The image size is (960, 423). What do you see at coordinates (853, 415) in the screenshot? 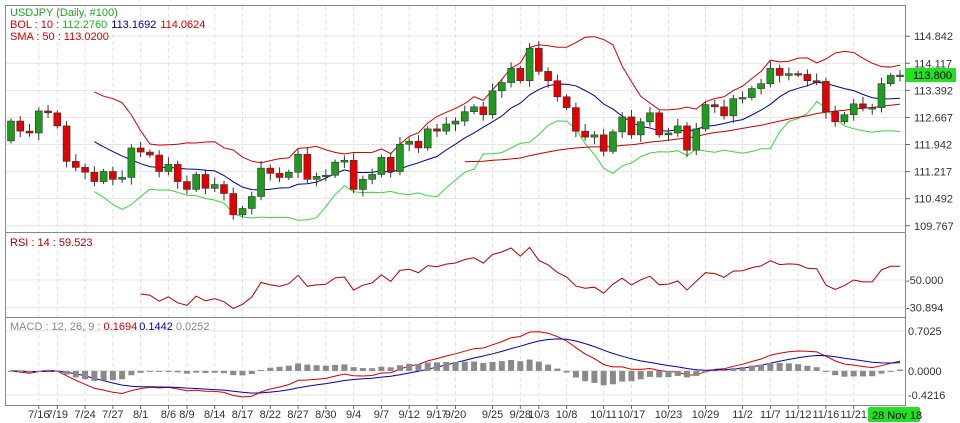
I see `date-tick-label: 11/21` at bounding box center [853, 415].